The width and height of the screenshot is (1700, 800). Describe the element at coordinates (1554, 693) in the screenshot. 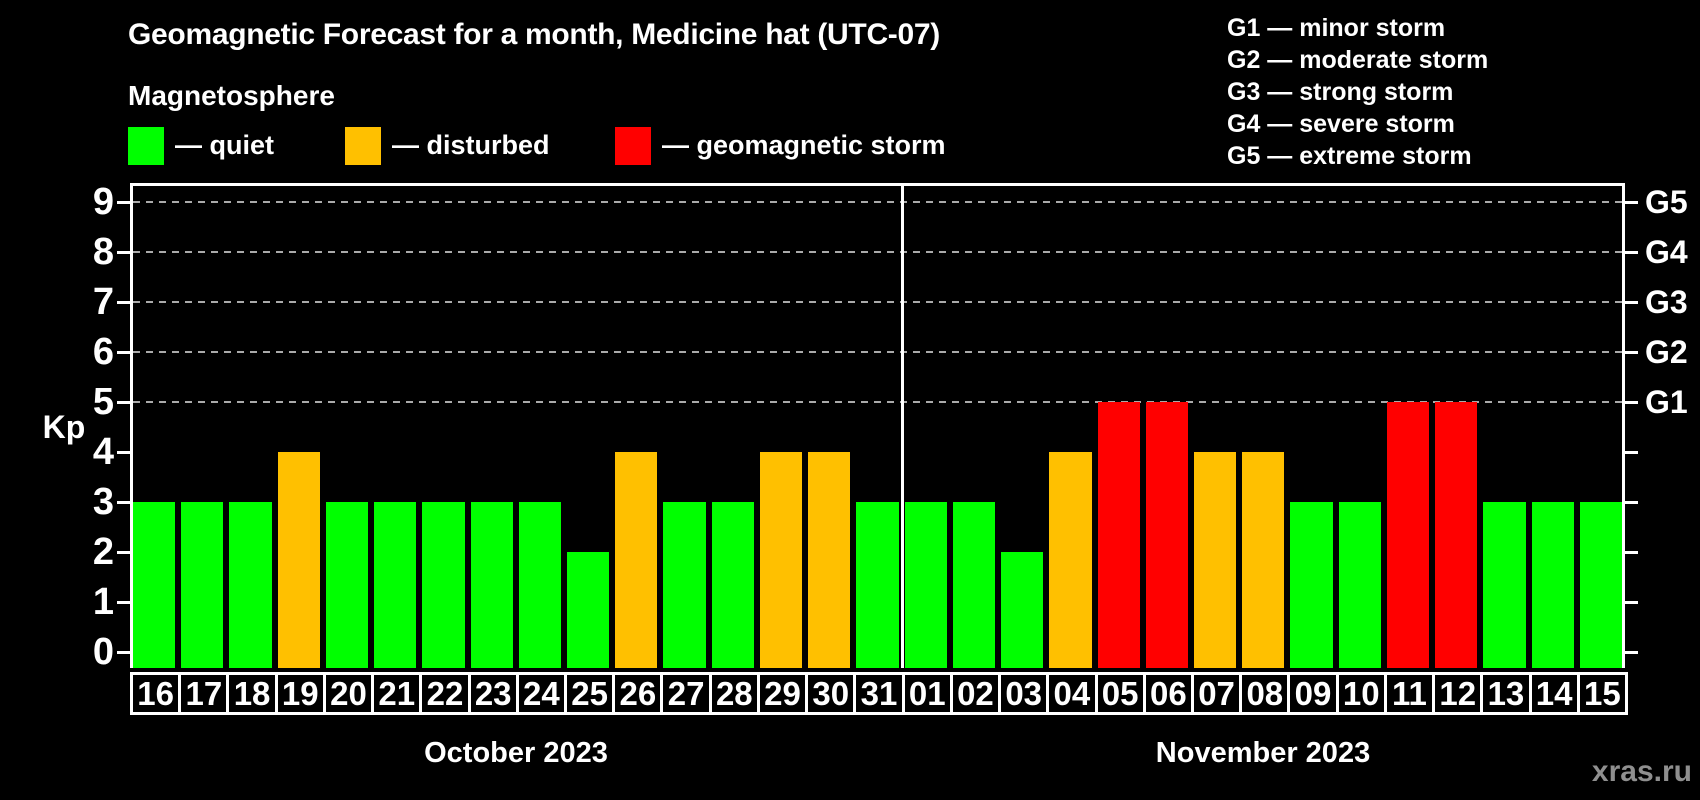

I see `day-label-14: 14` at that location.